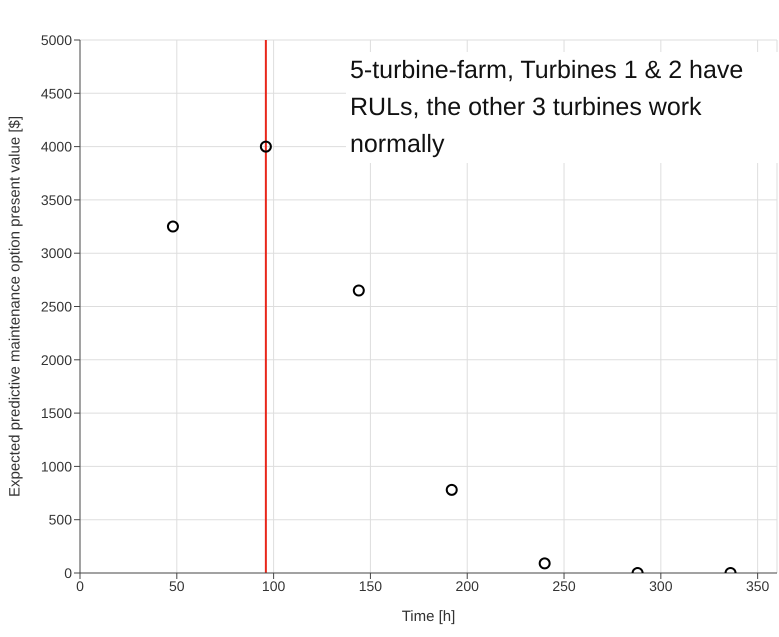 The width and height of the screenshot is (779, 637). What do you see at coordinates (56, 93) in the screenshot?
I see `y-tick-label: 4500` at bounding box center [56, 93].